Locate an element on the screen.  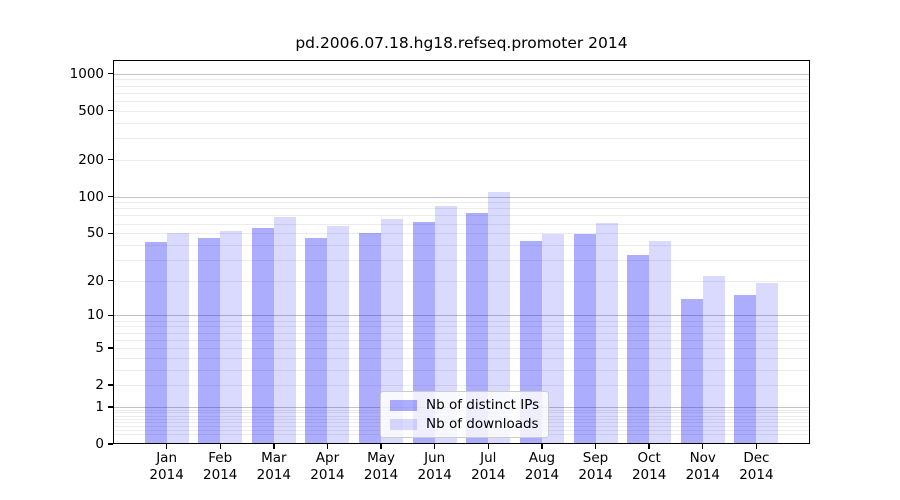
bar-jun-downloads is located at coordinates (445, 324).